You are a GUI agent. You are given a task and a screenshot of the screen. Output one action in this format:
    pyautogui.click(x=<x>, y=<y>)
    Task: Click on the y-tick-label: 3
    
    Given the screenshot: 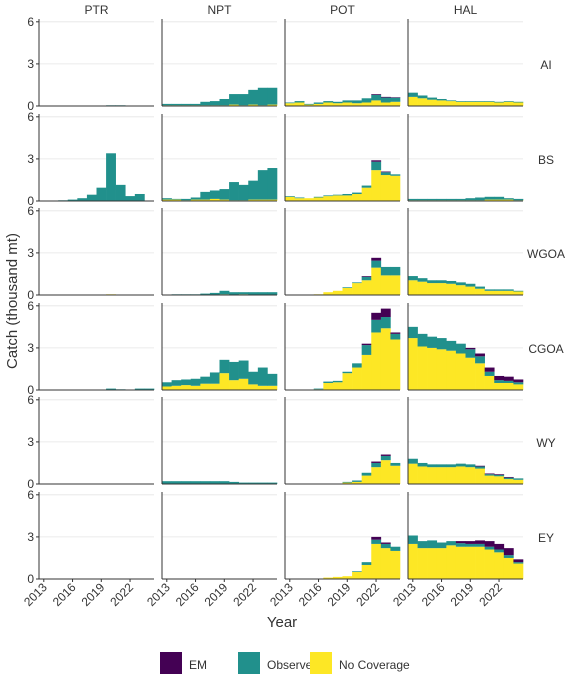 What is the action you would take?
    pyautogui.click(x=30, y=348)
    